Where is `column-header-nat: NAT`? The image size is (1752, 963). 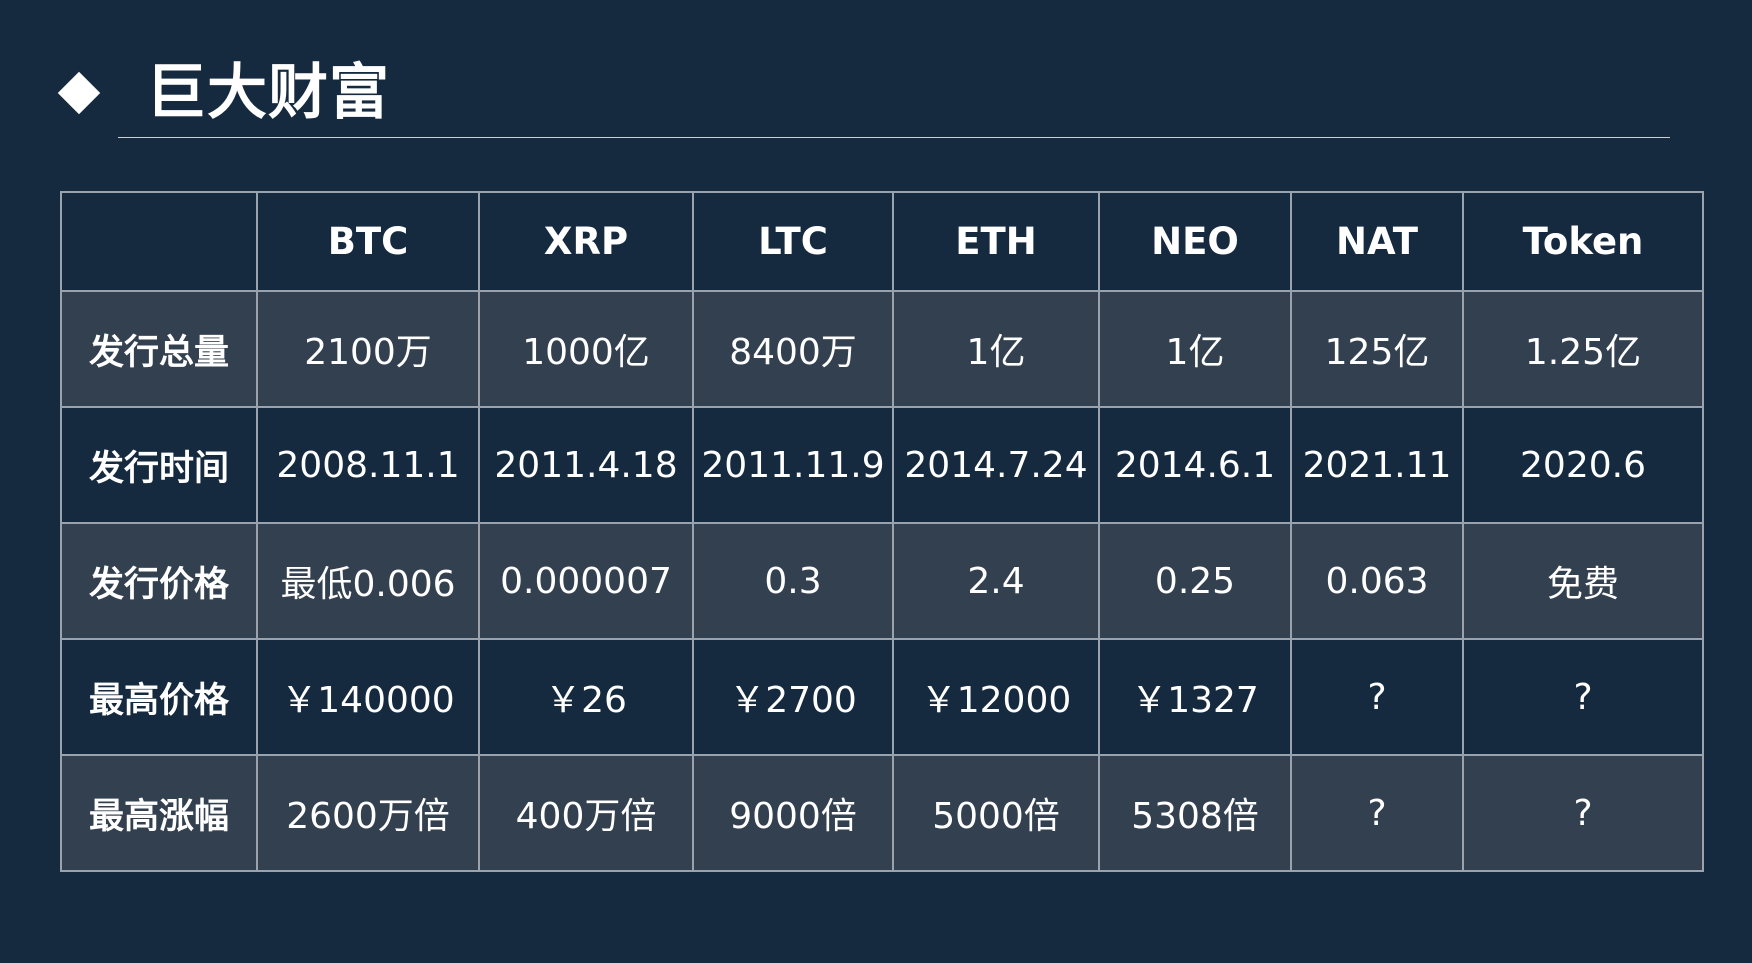 column-header-nat: NAT is located at coordinates (1377, 241).